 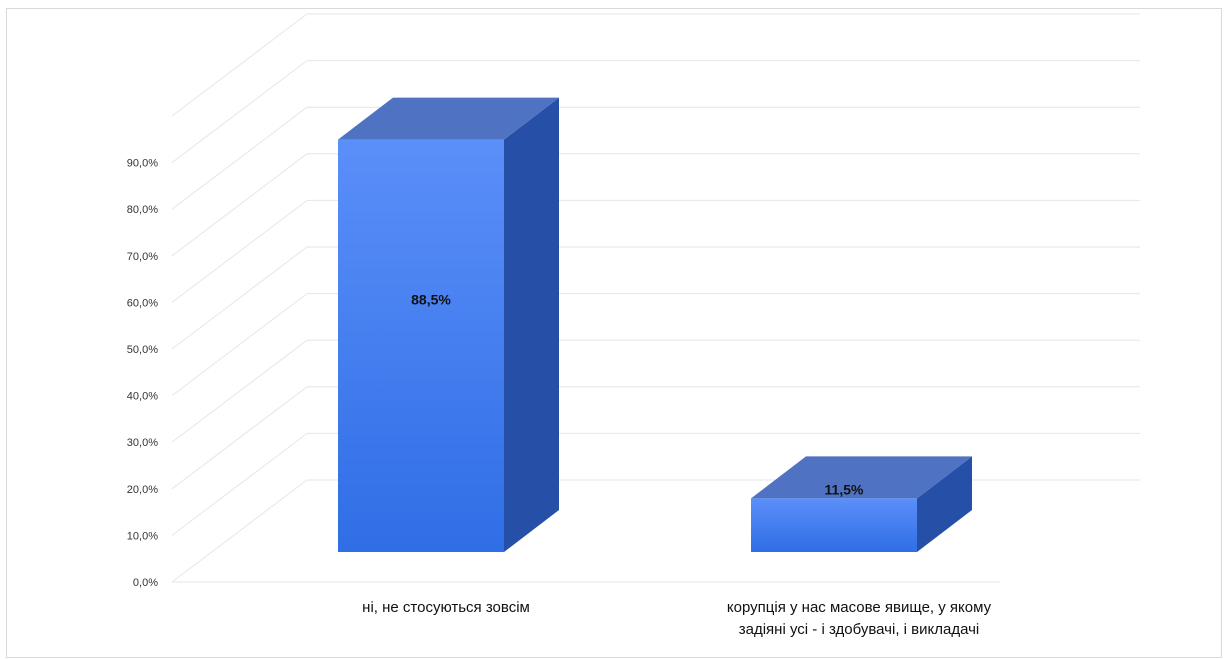 I want to click on y-tick-label: 30,0%, so click(x=142, y=443).